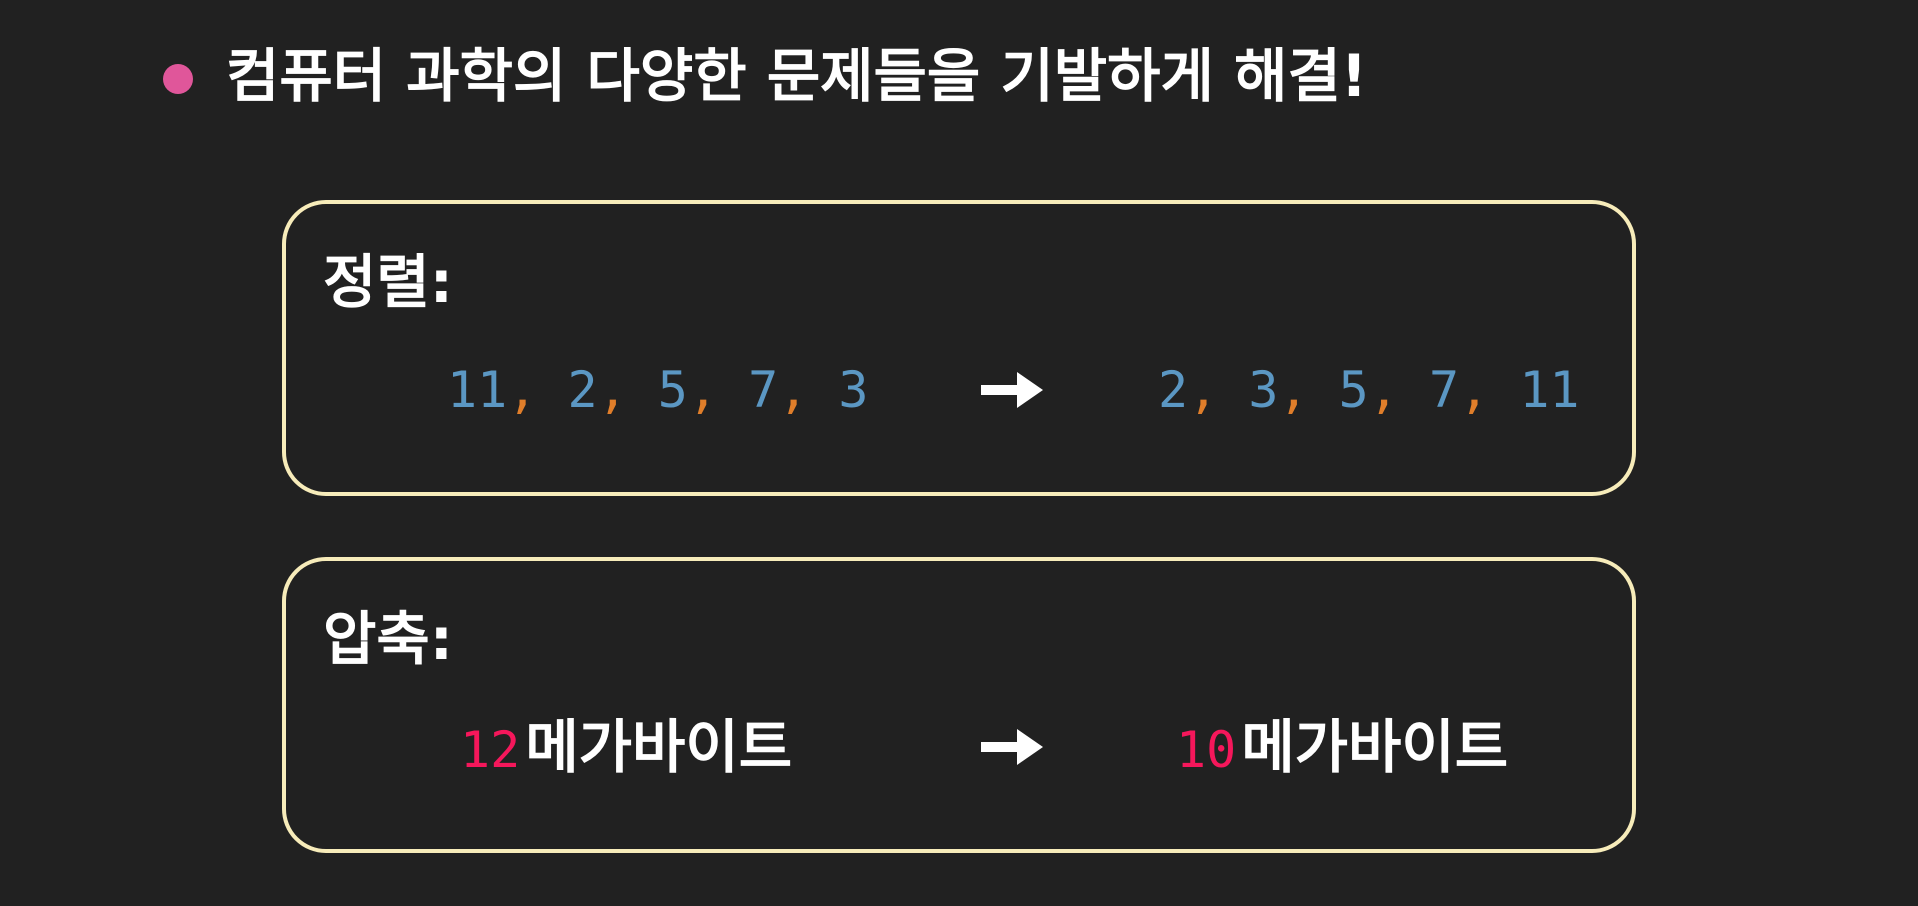 The height and width of the screenshot is (906, 1918). I want to click on size-before-value: 12, so click(490, 750).